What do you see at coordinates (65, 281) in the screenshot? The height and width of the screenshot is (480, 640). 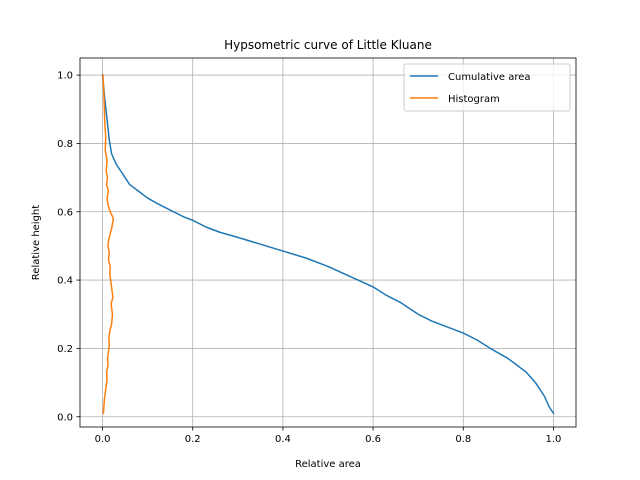 I see `y-tick-label: 0.4` at bounding box center [65, 281].